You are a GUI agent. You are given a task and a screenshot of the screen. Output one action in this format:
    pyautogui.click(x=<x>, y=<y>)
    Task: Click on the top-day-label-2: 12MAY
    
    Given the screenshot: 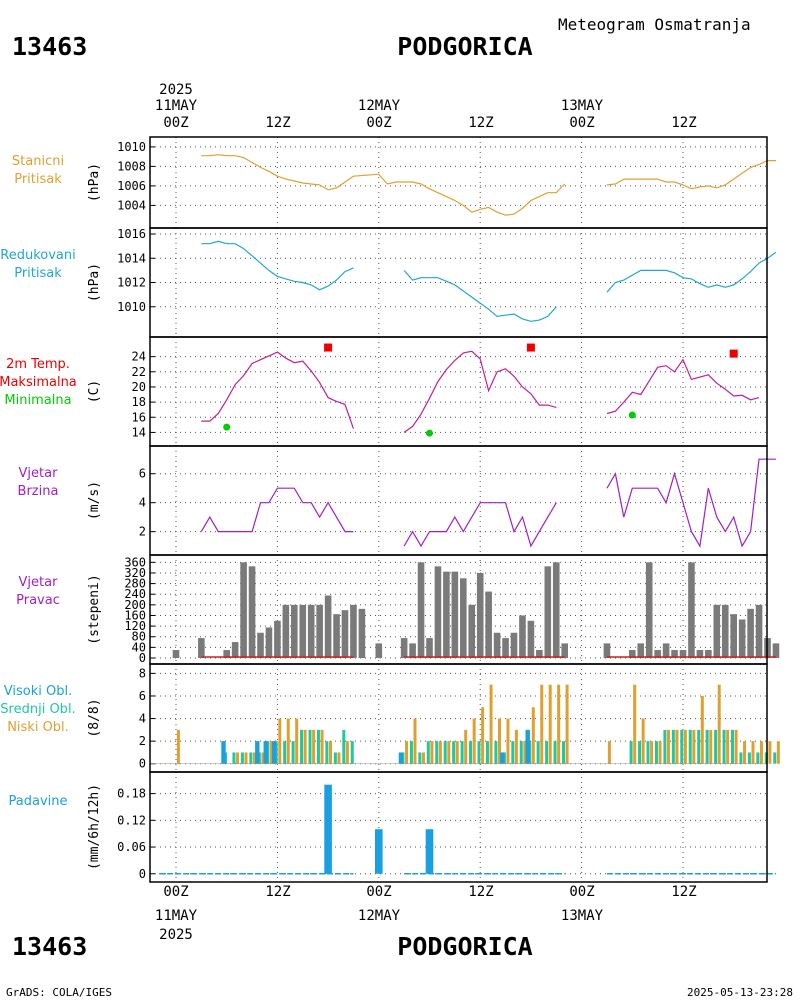 What is the action you would take?
    pyautogui.click(x=379, y=106)
    